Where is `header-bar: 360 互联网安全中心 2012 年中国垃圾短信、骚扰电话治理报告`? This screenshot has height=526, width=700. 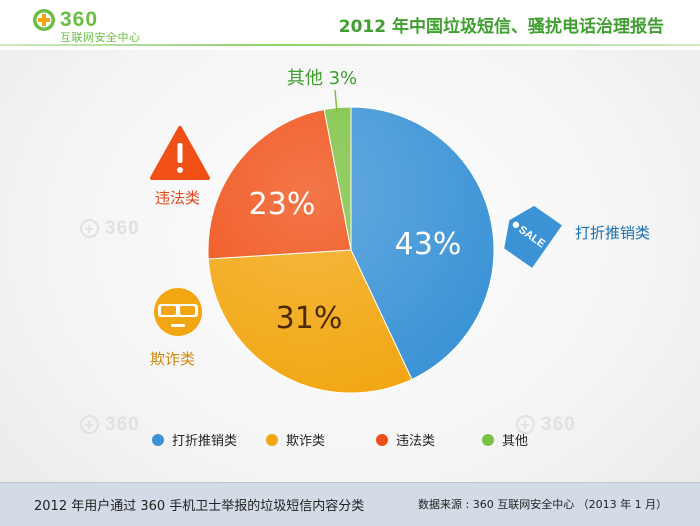
header-bar: 360 互联网安全中心 2012 年中国垃圾短信、骚扰电话治理报告 is located at coordinates (350, 25).